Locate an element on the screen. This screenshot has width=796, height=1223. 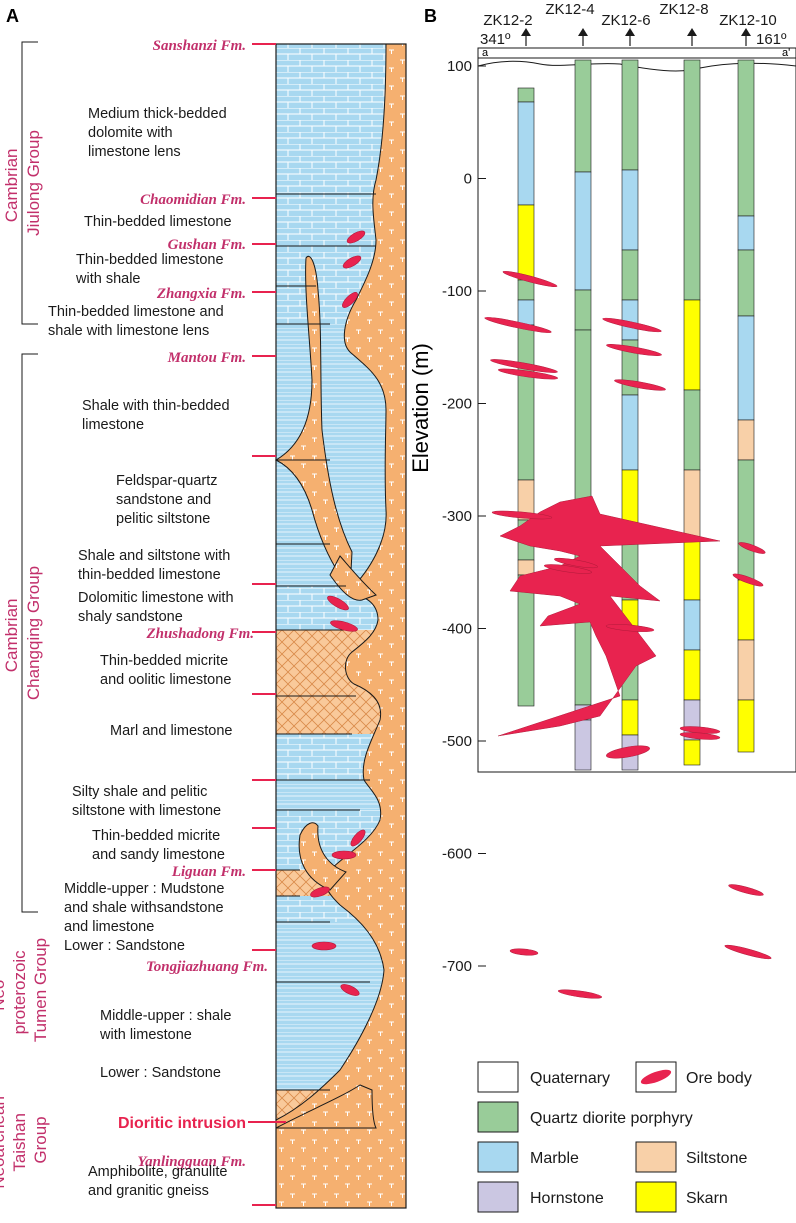
desc-2: Thin-bedded limestone is located at coordinates (158, 222).